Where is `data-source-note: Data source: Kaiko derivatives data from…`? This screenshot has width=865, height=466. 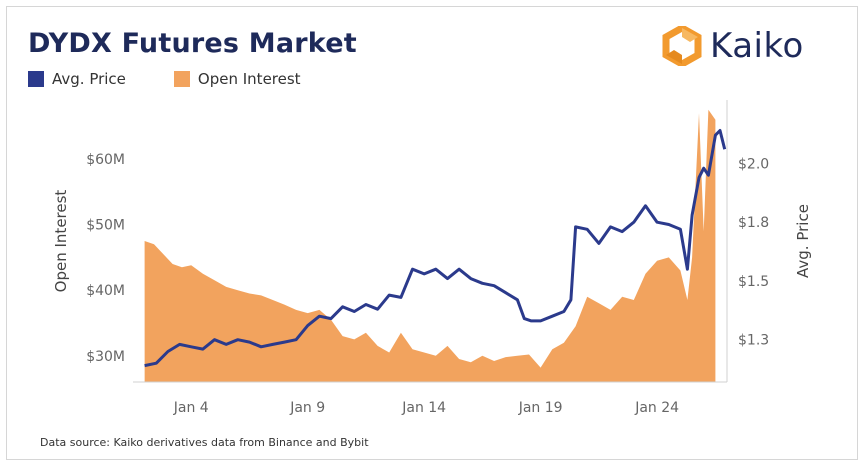 data-source-note: Data source: Kaiko derivatives data from… is located at coordinates (204, 442).